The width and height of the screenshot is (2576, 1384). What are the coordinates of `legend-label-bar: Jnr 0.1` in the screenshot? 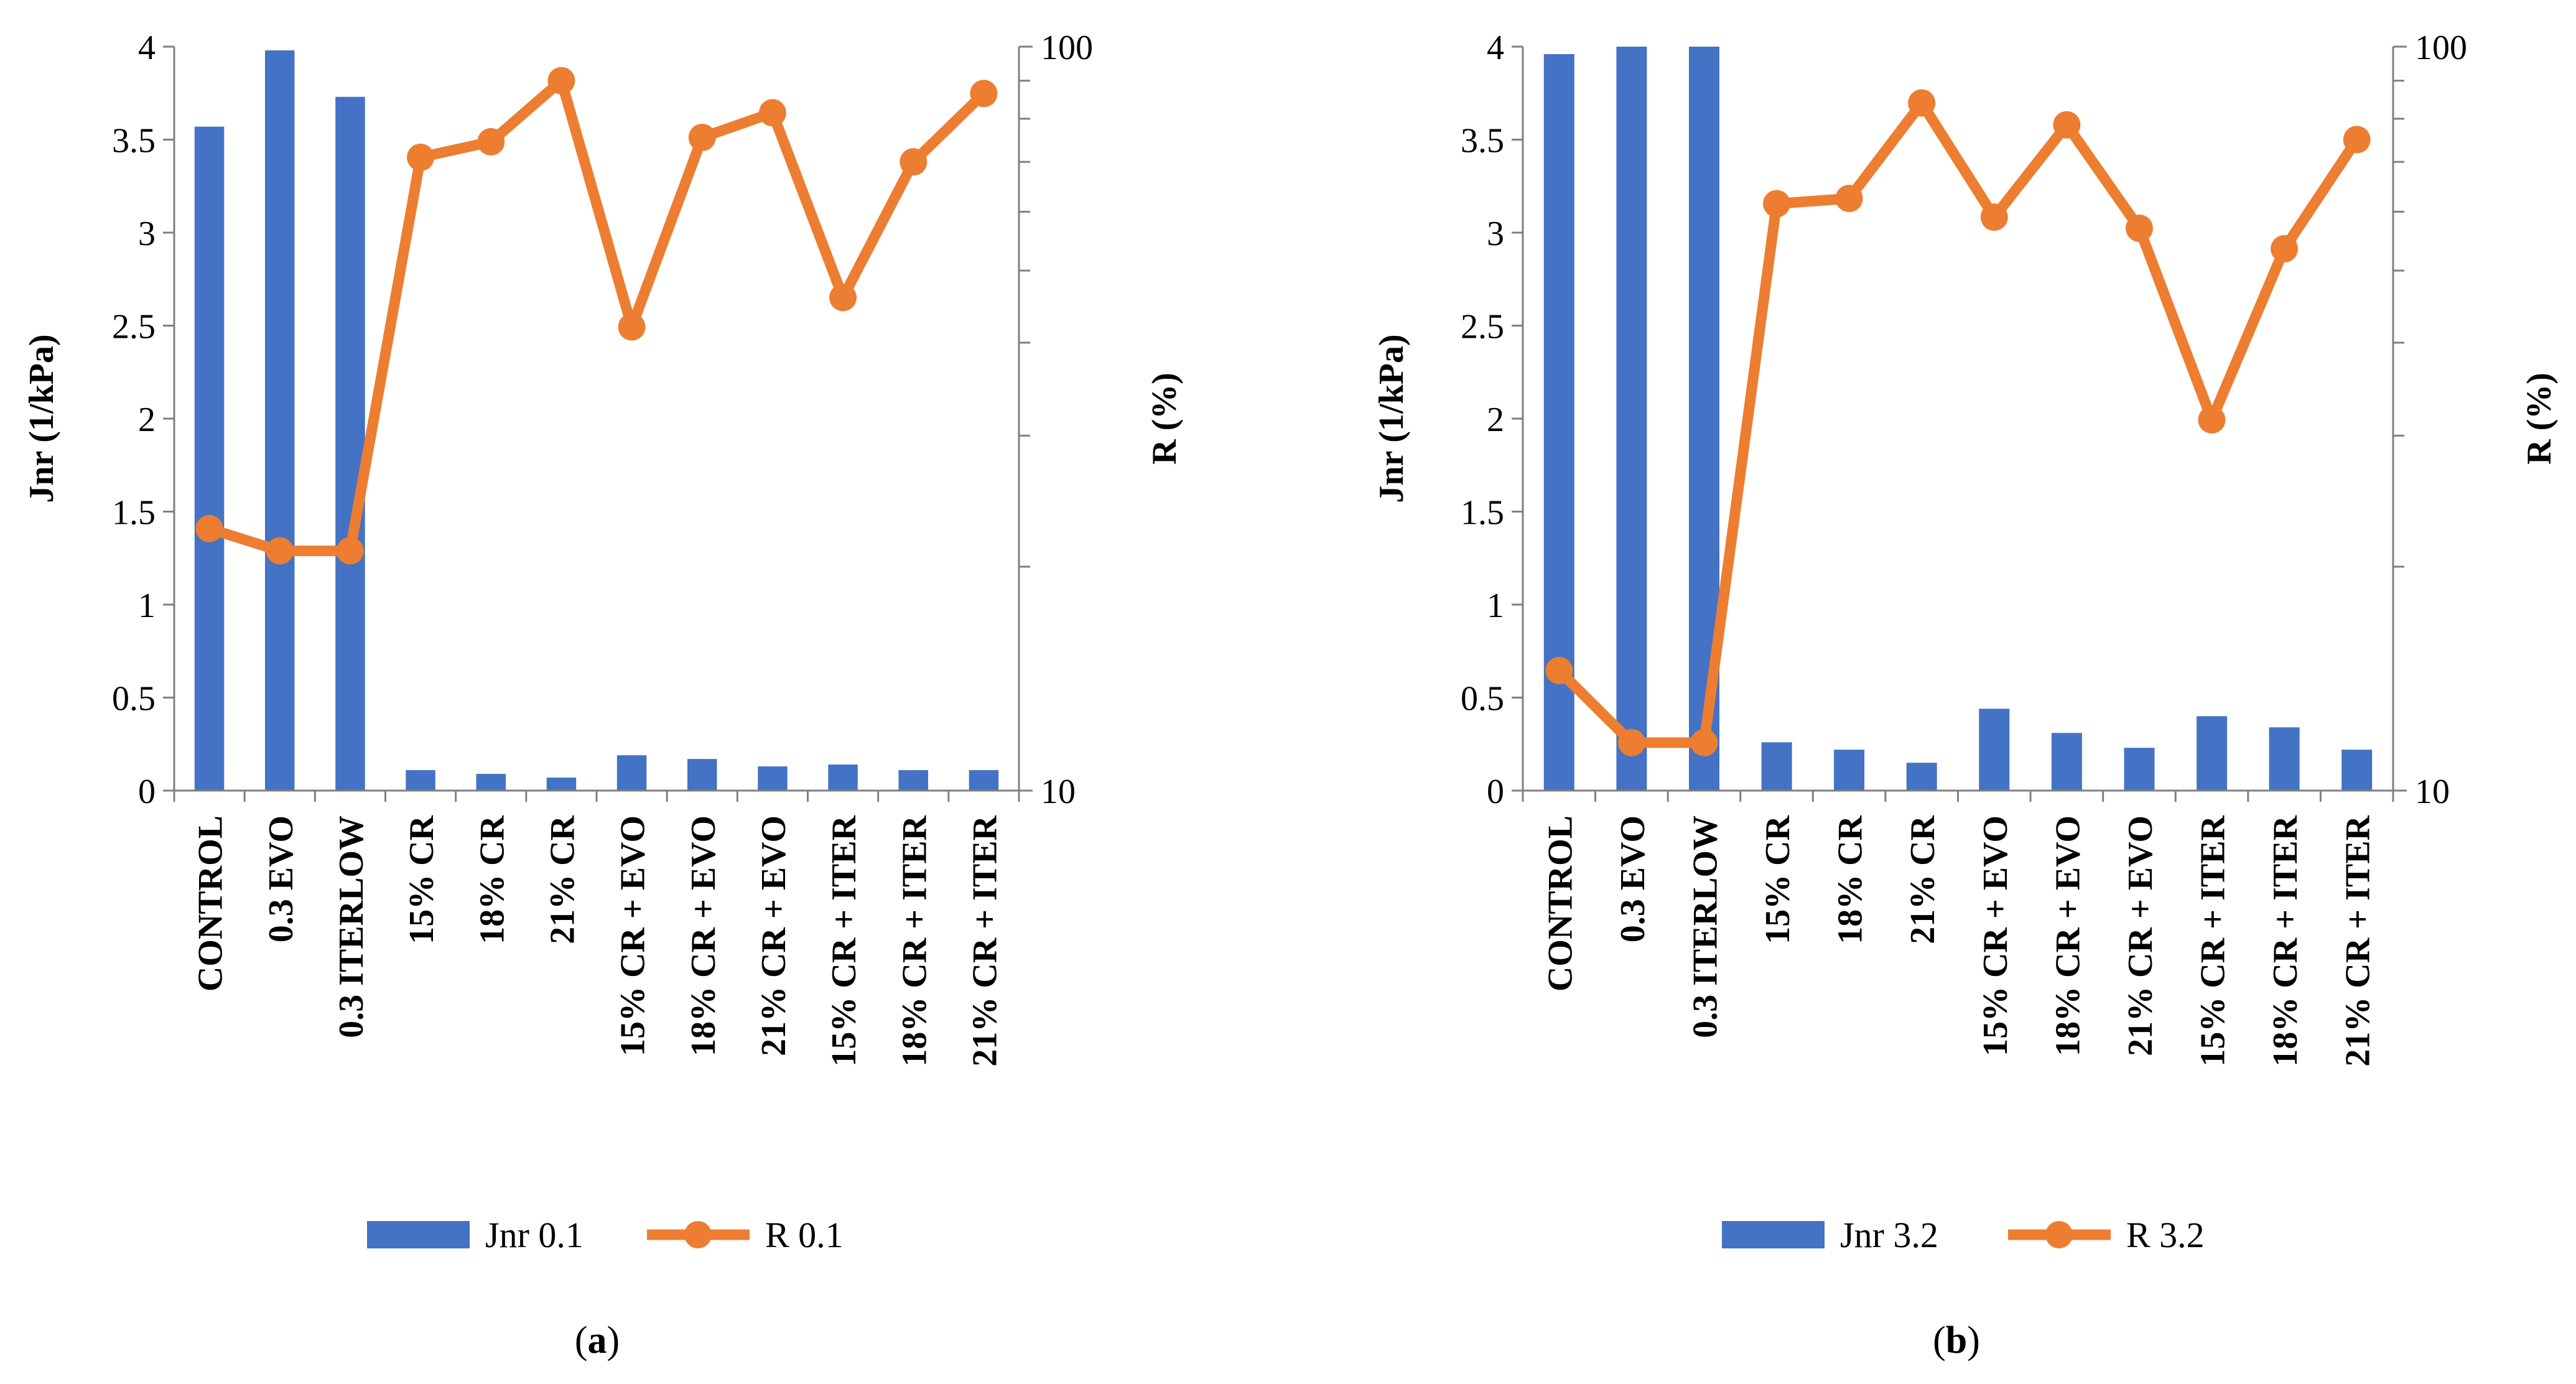 It's located at (534, 1235).